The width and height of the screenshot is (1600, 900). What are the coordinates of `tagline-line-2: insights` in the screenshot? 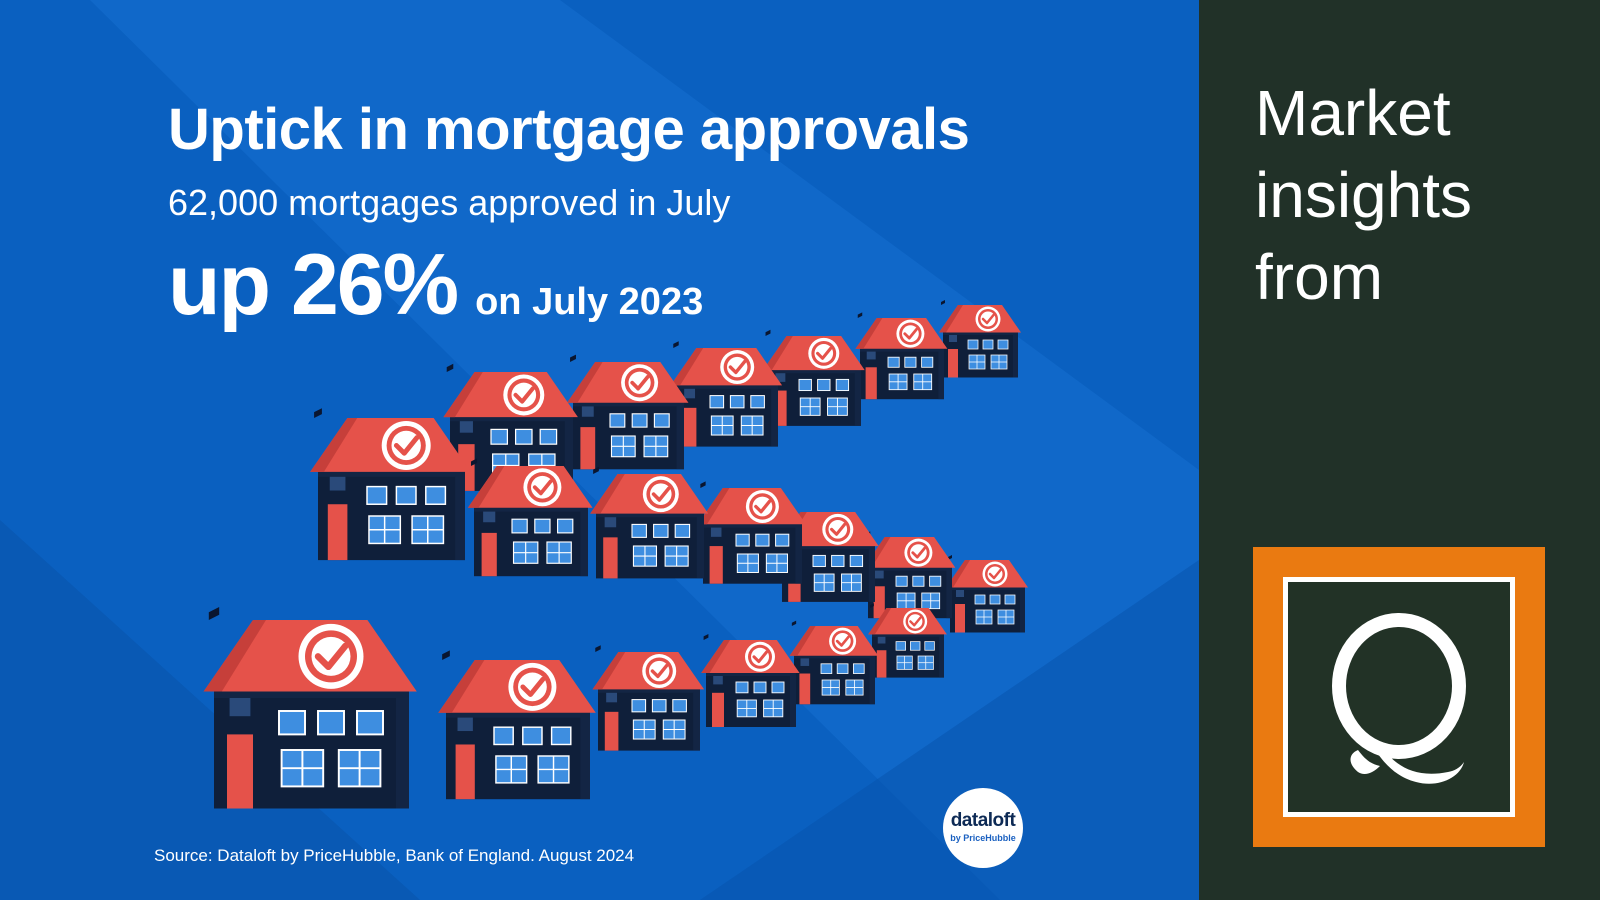 It's located at (1363, 195).